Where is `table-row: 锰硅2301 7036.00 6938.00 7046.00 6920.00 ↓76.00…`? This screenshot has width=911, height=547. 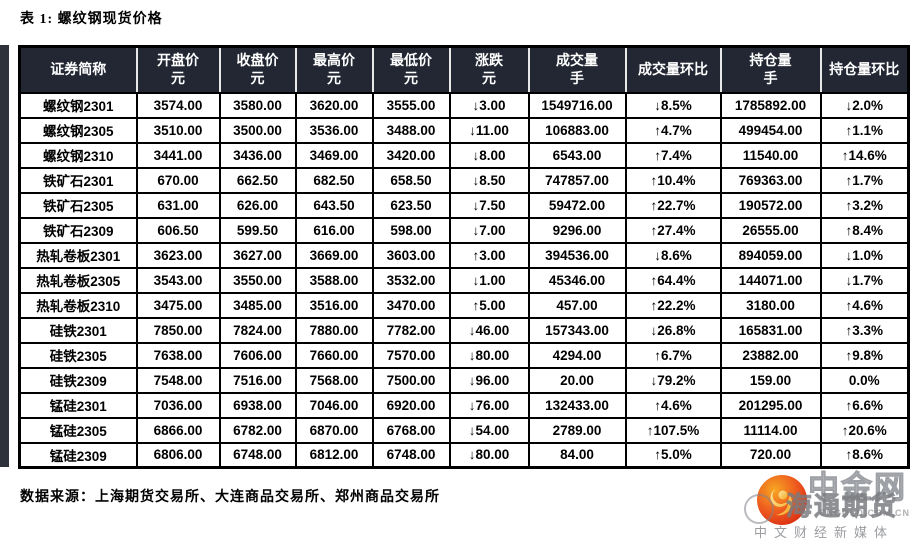
table-row: 锰硅2301 7036.00 6938.00 7046.00 6920.00 ↓76.00… is located at coordinates (464, 405).